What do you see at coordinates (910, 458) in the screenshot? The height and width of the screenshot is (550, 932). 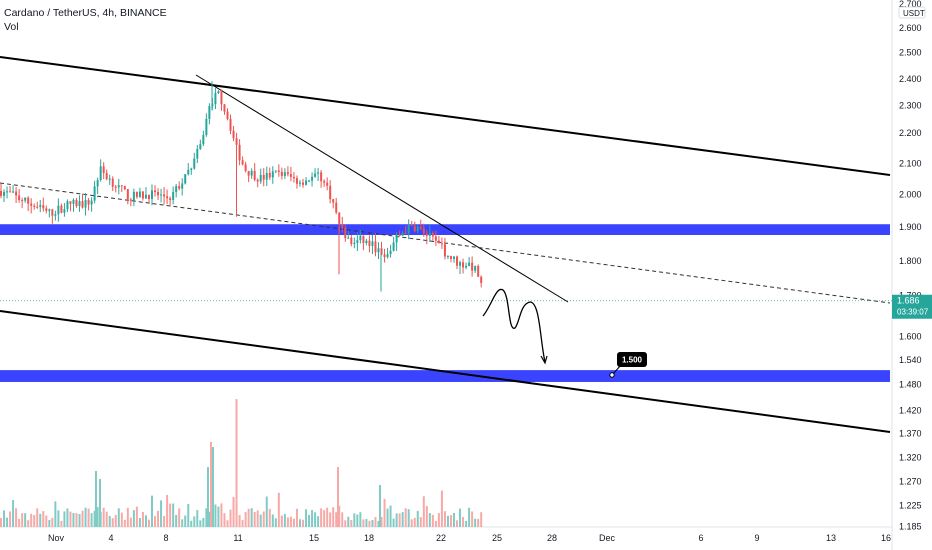 I see `y-tick-label: 1.320` at bounding box center [910, 458].